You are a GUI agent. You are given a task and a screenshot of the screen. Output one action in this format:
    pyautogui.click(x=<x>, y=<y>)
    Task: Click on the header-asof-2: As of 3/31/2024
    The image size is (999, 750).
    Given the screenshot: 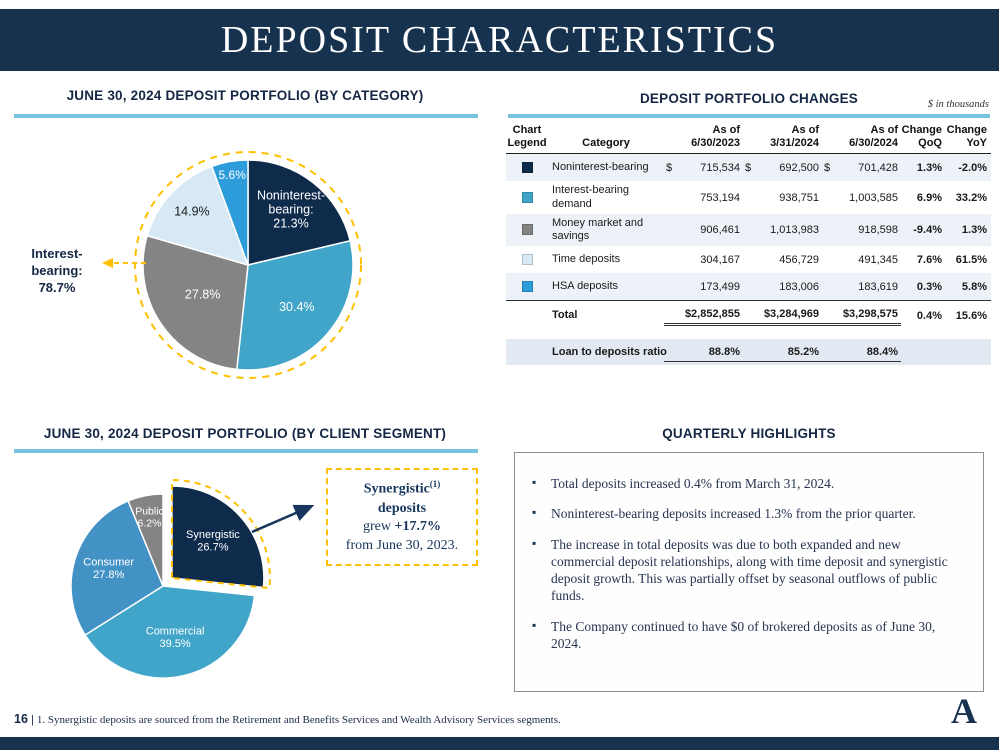 What is the action you would take?
    pyautogui.click(x=794, y=137)
    